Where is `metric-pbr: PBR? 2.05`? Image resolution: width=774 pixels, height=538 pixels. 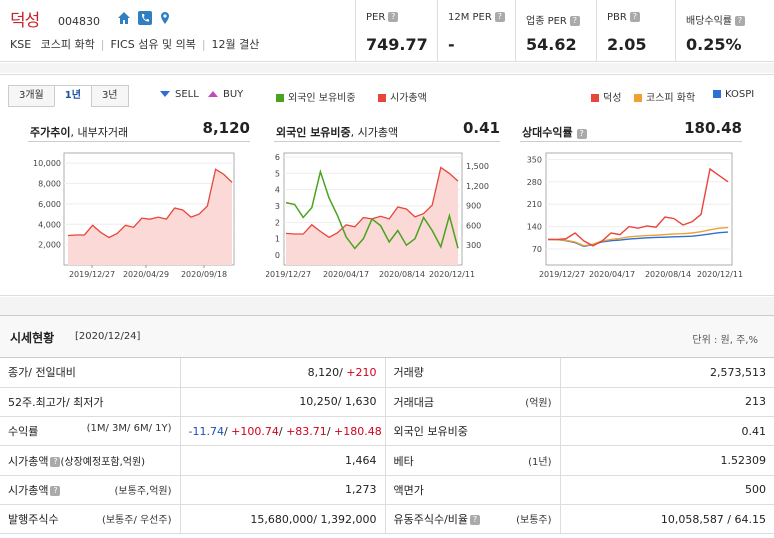
metric-pbr: PBR? 2.05 is located at coordinates (635, 31).